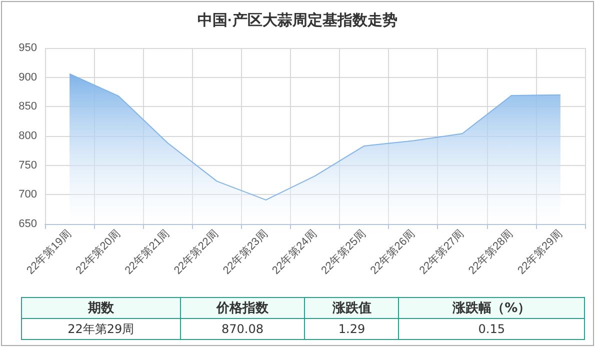 The height and width of the screenshot is (347, 595). Describe the element at coordinates (242, 329) in the screenshot. I see `text: 870.08` at that location.